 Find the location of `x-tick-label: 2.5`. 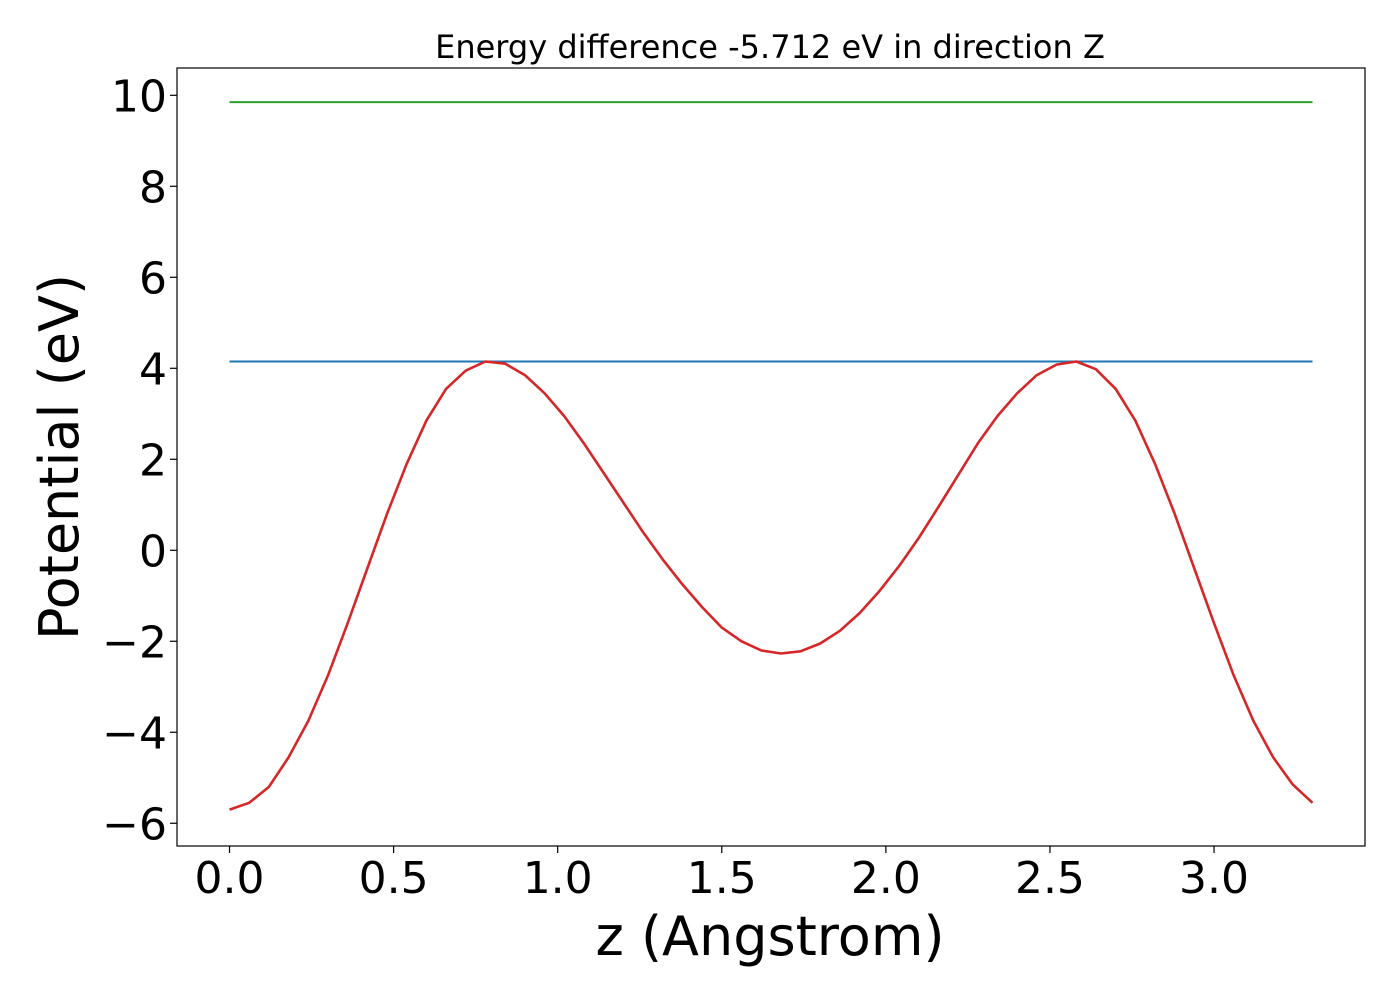

x-tick-label: 2.5 is located at coordinates (1050, 878).